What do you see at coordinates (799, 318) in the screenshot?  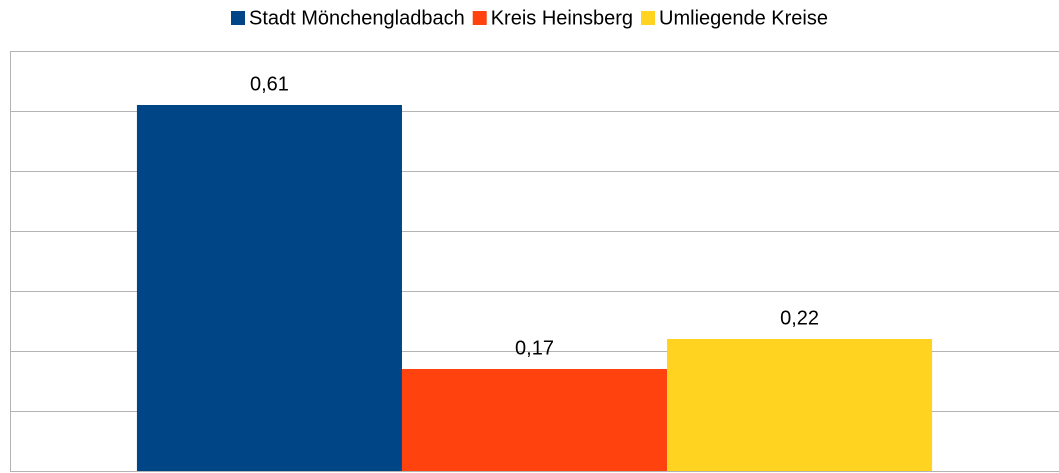 I see `data-label: 0,22` at bounding box center [799, 318].